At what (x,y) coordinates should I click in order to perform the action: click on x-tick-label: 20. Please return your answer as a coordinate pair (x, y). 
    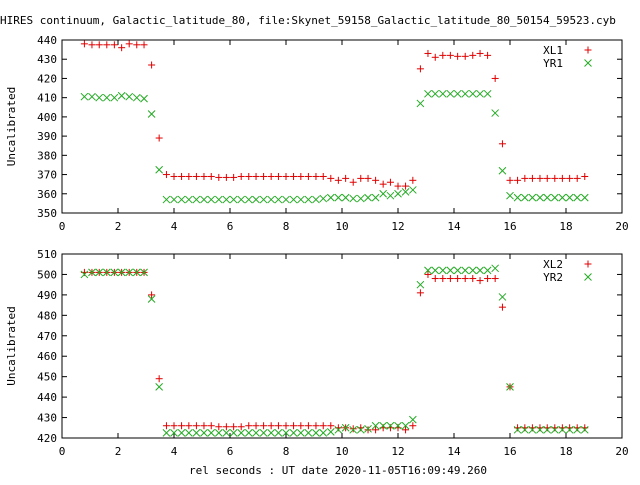
    Looking at the image, I should click on (621, 451).